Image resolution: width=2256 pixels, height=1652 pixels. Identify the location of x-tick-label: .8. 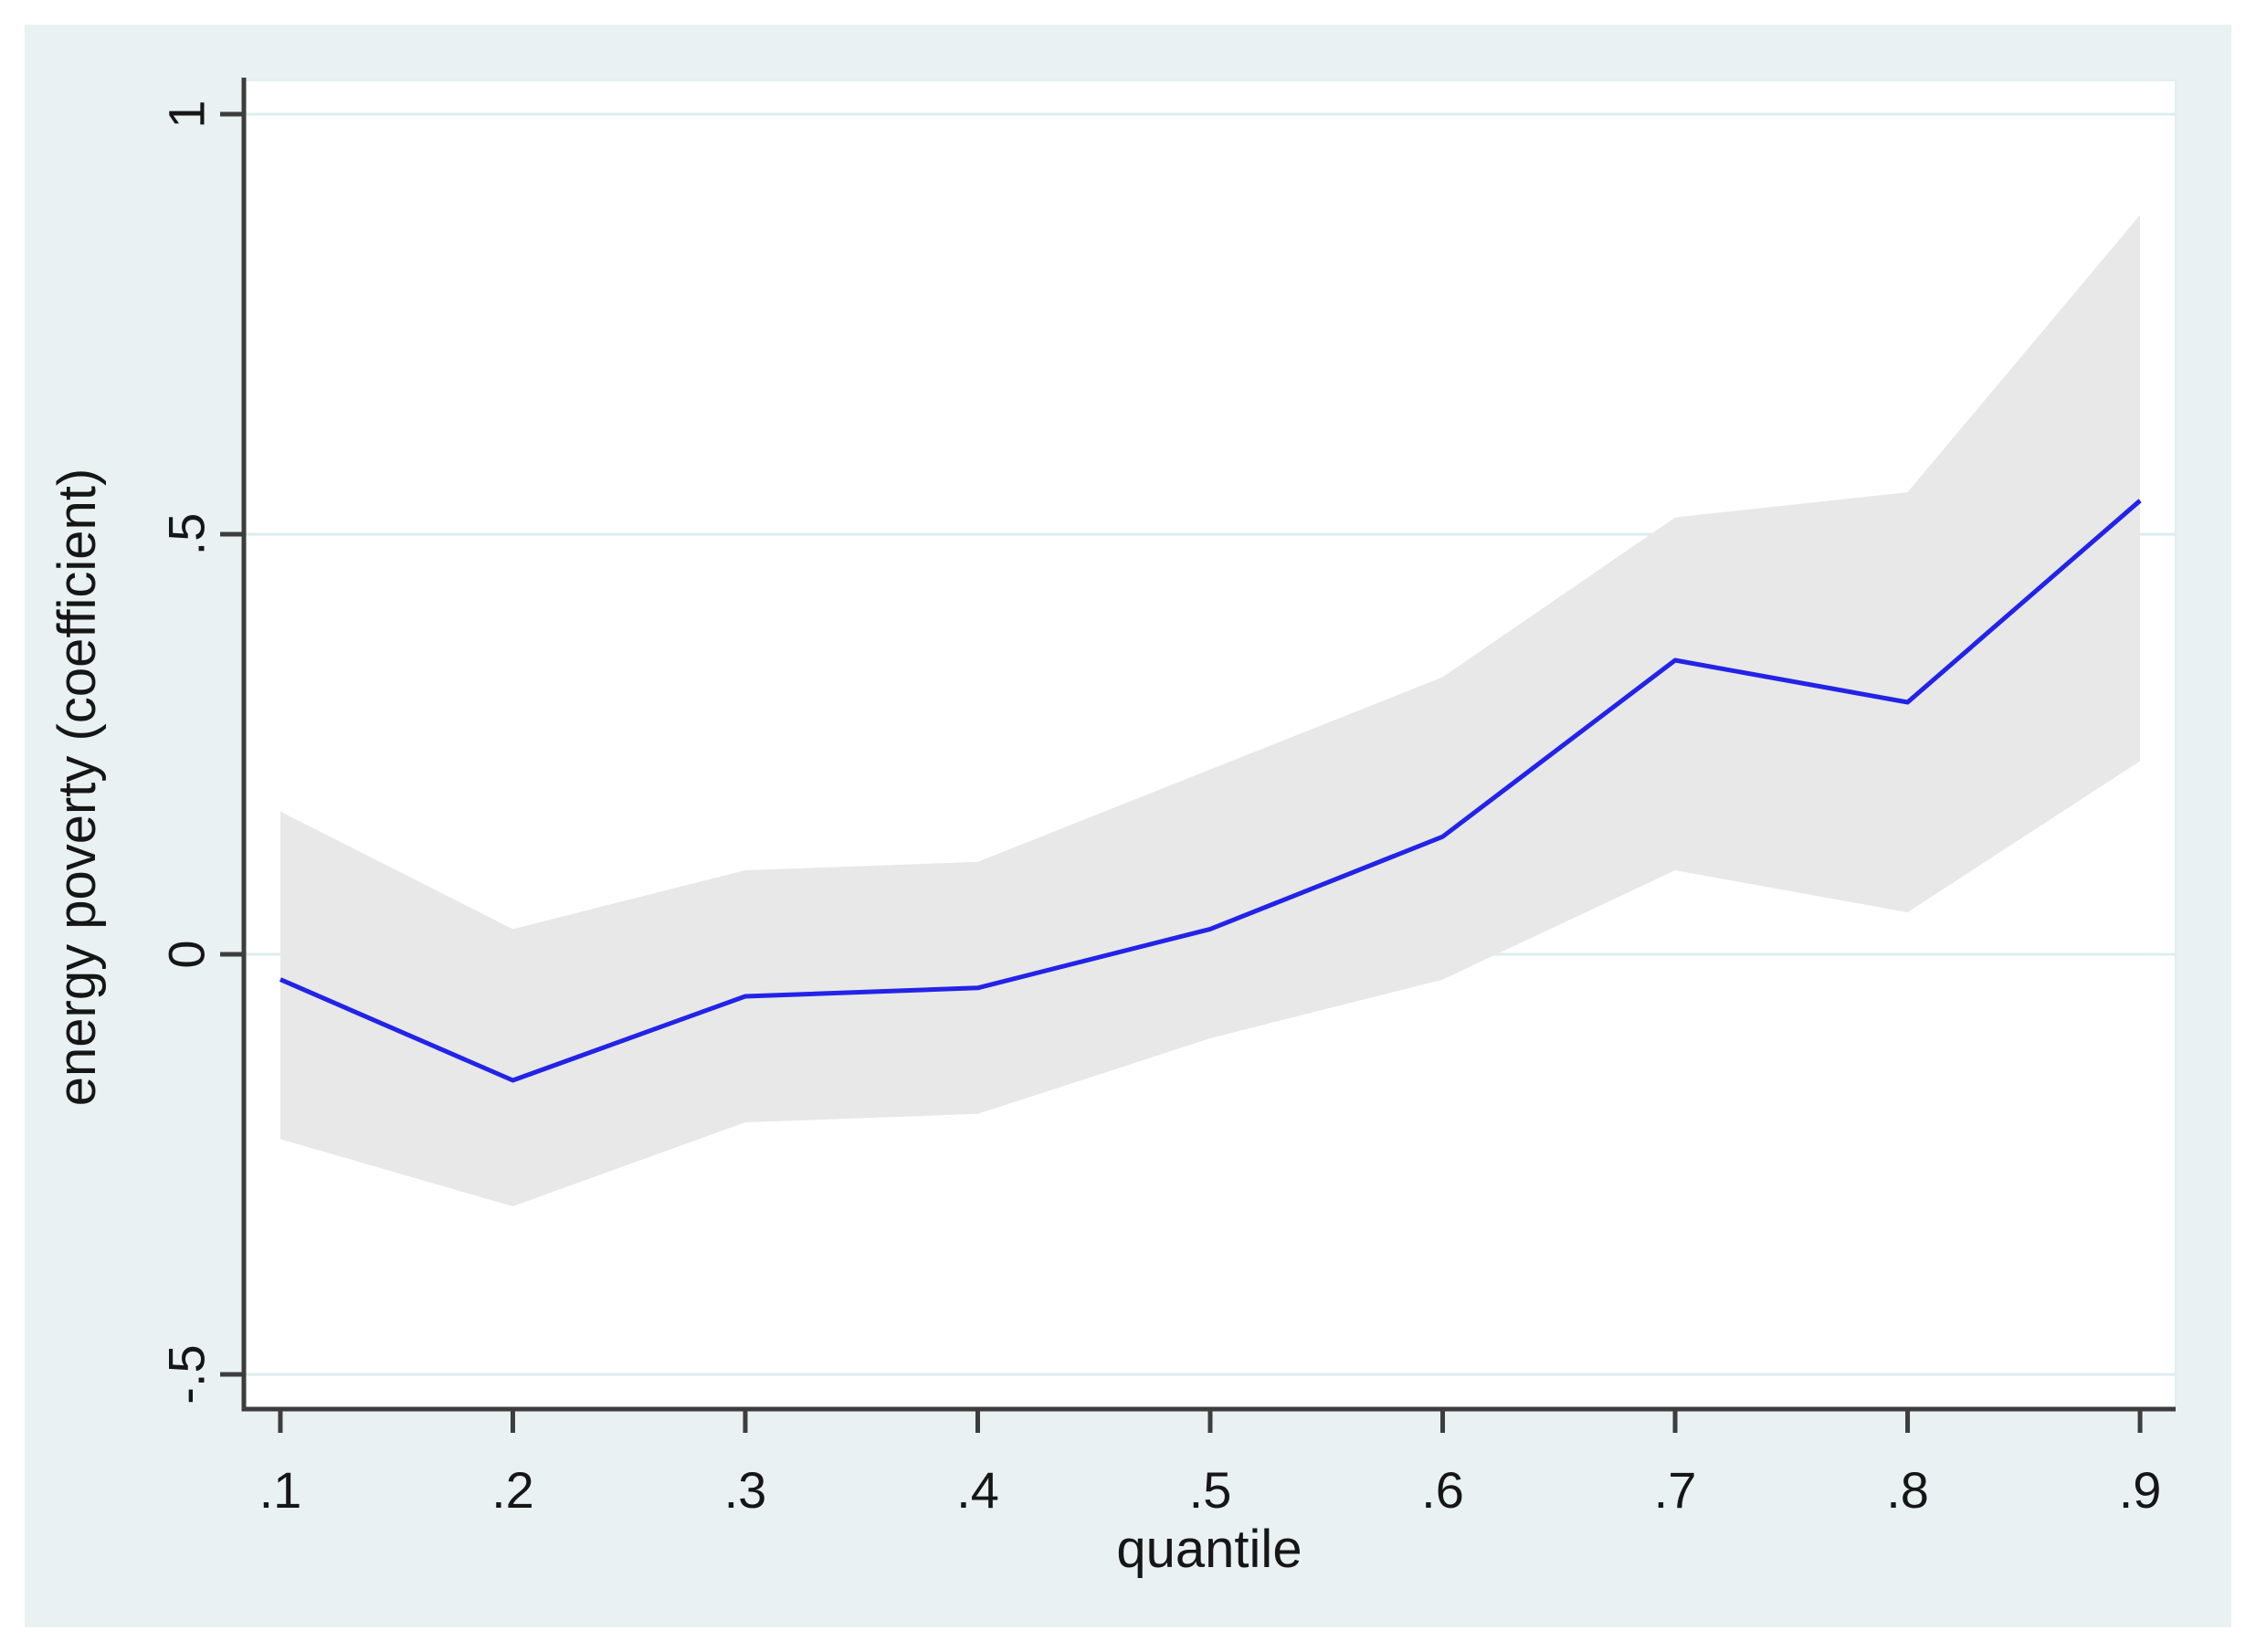
(1908, 1490).